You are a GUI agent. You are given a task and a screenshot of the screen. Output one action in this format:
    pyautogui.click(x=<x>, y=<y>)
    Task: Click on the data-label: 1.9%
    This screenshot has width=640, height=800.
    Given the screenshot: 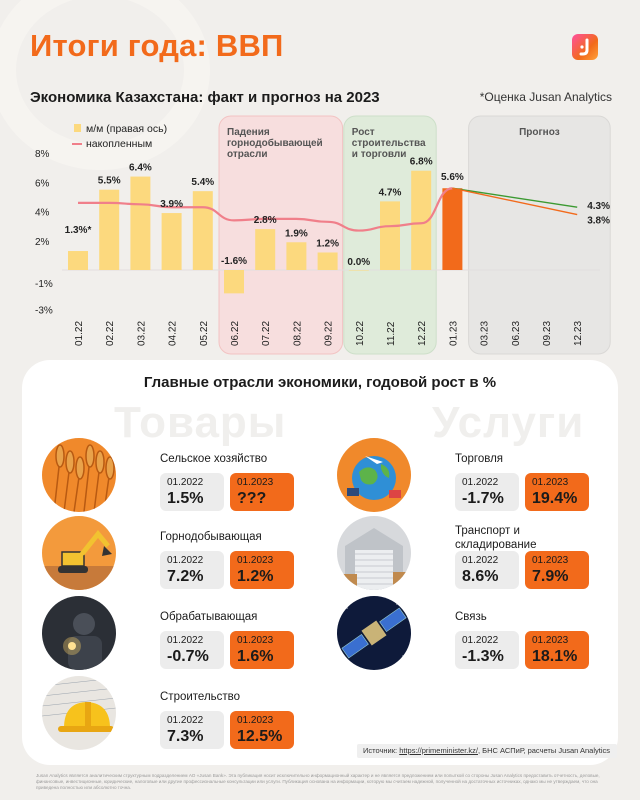 What is the action you would take?
    pyautogui.click(x=296, y=233)
    